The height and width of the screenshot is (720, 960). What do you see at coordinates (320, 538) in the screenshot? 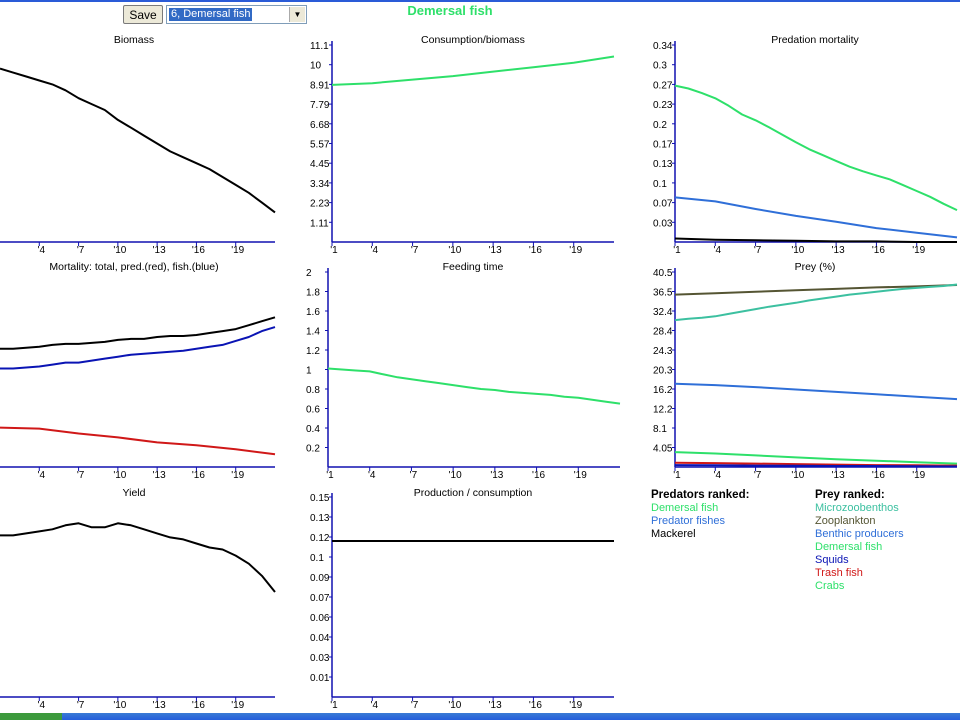
I see `y-tick-label: 0.12` at bounding box center [320, 538].